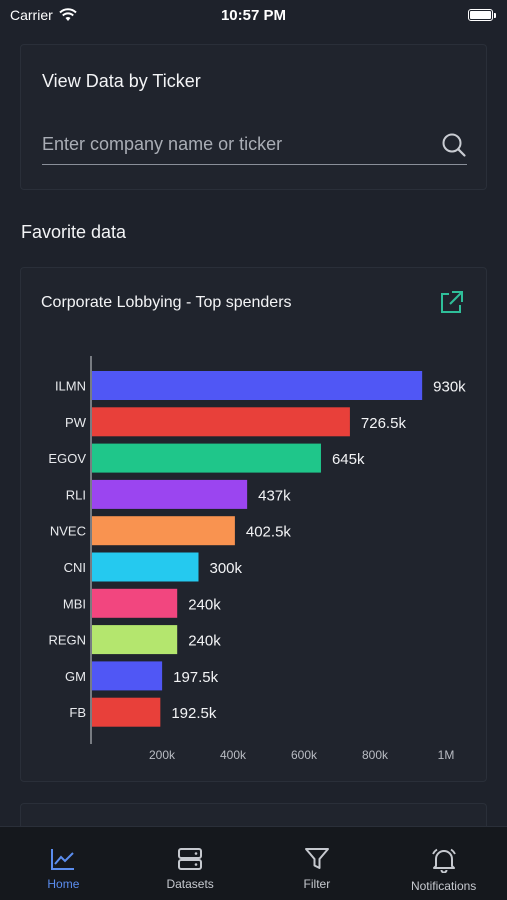 The width and height of the screenshot is (507, 900). I want to click on status-left: Carrier, so click(43, 15).